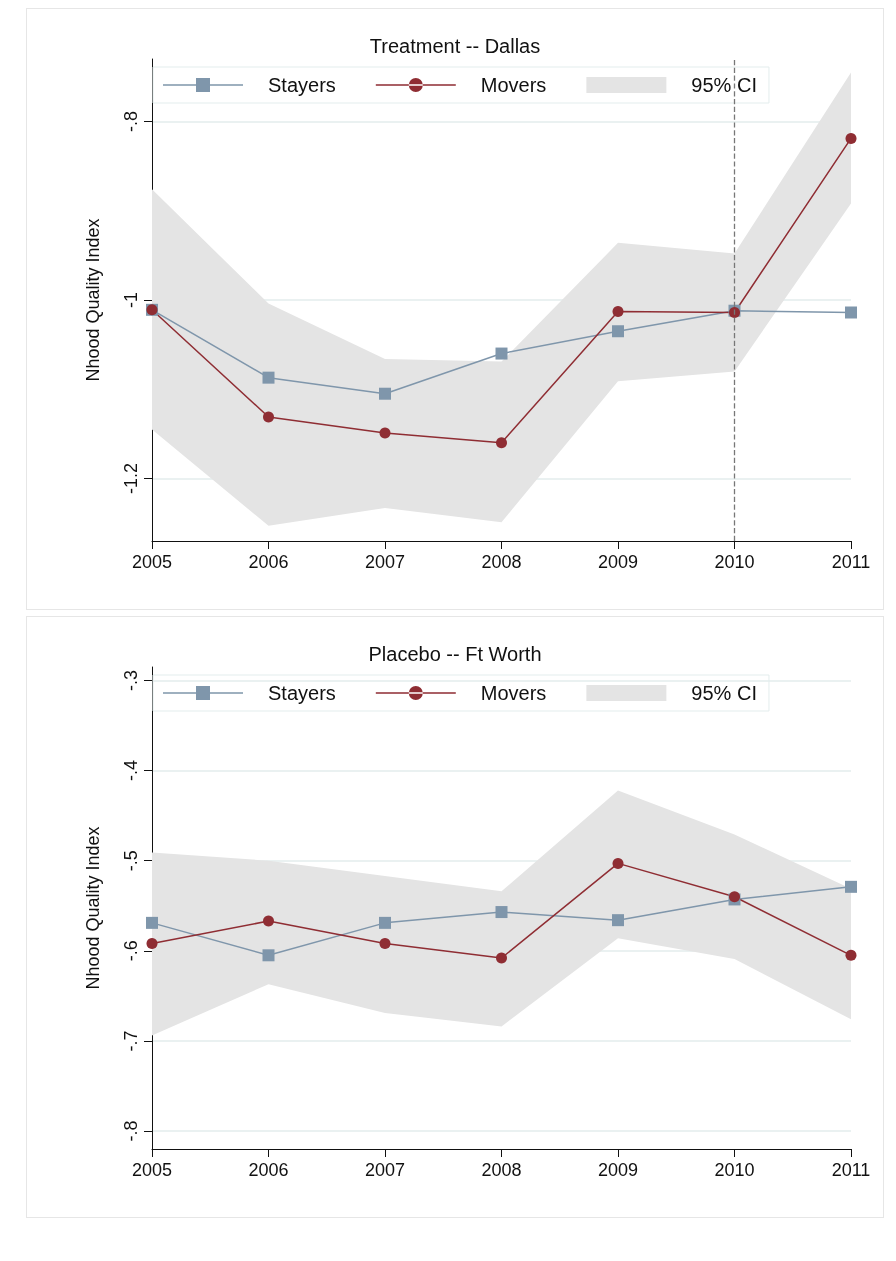  I want to click on y-tick-label: -.6, so click(131, 951).